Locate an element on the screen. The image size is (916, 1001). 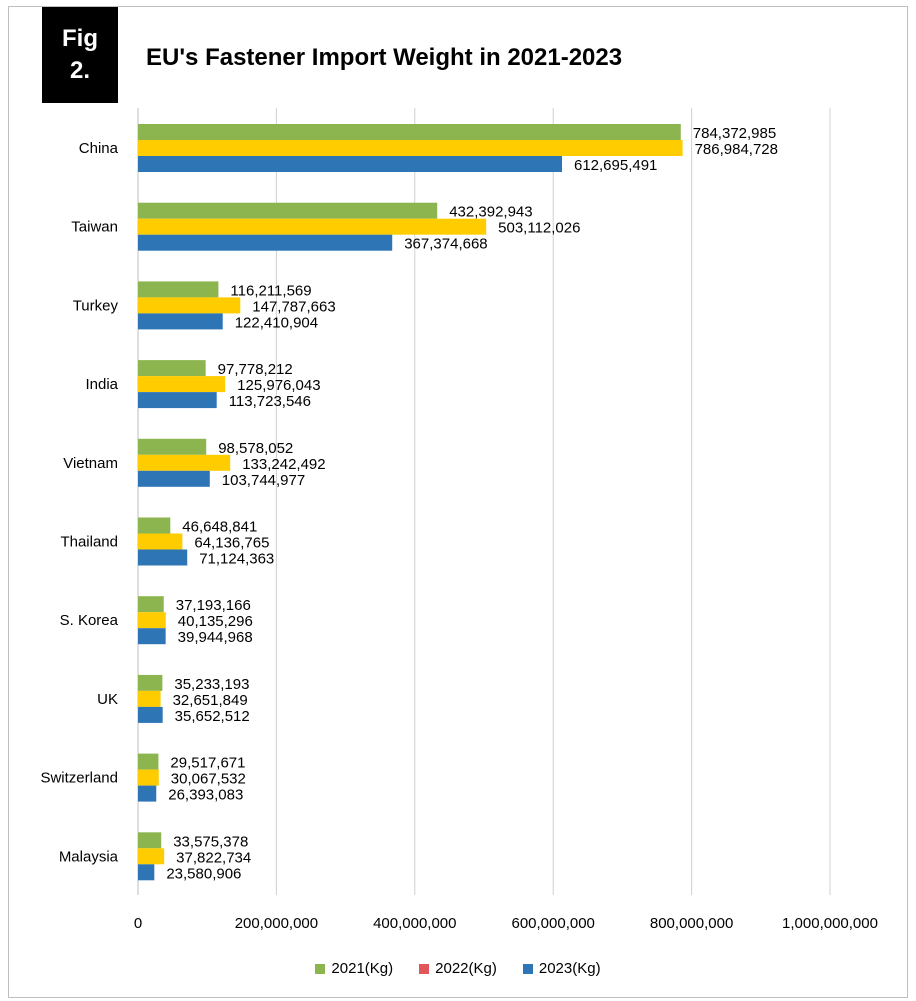
data-label: 23,580,906 is located at coordinates (203, 873).